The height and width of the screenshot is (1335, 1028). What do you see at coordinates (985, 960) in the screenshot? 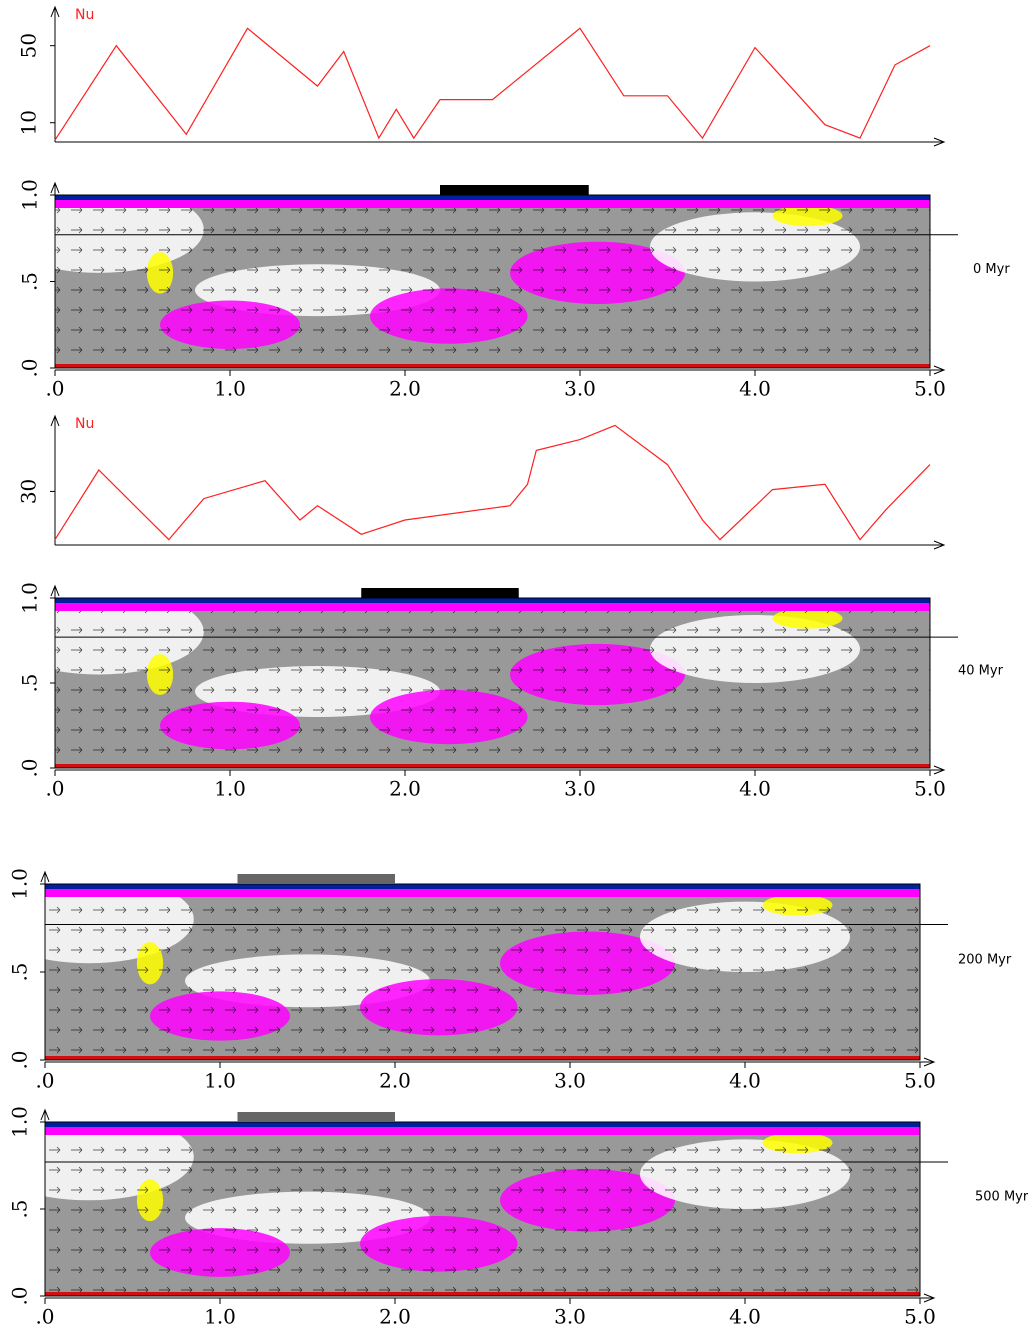
I see `time-annotation: 200 Myr` at bounding box center [985, 960].